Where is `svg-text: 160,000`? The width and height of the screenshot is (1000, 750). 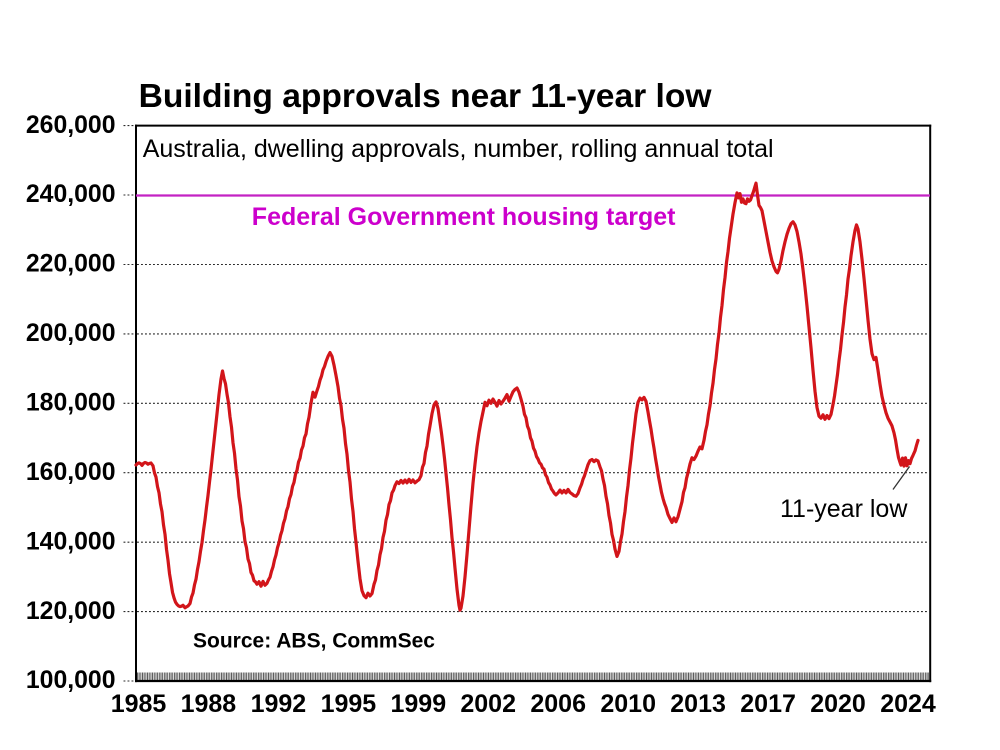
svg-text: 160,000 is located at coordinates (71, 472).